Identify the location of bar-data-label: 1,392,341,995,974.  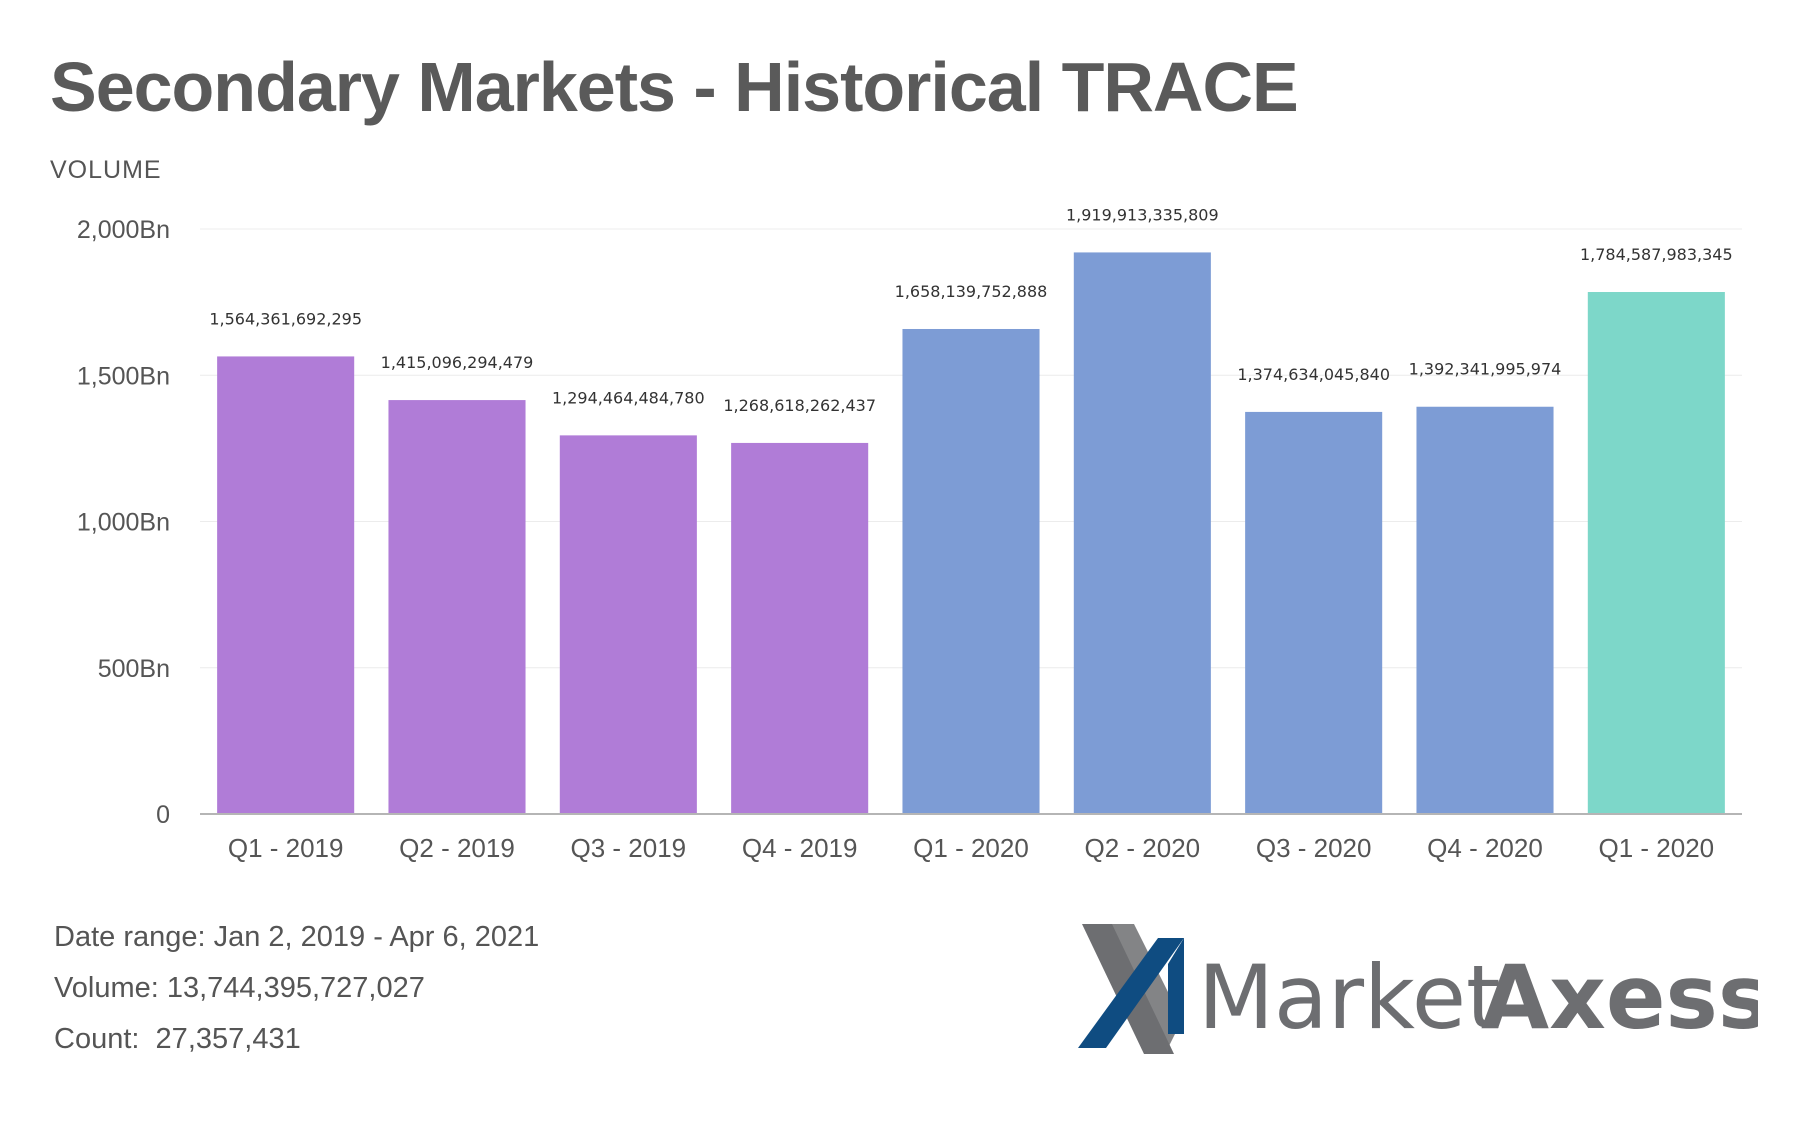
(1485, 369).